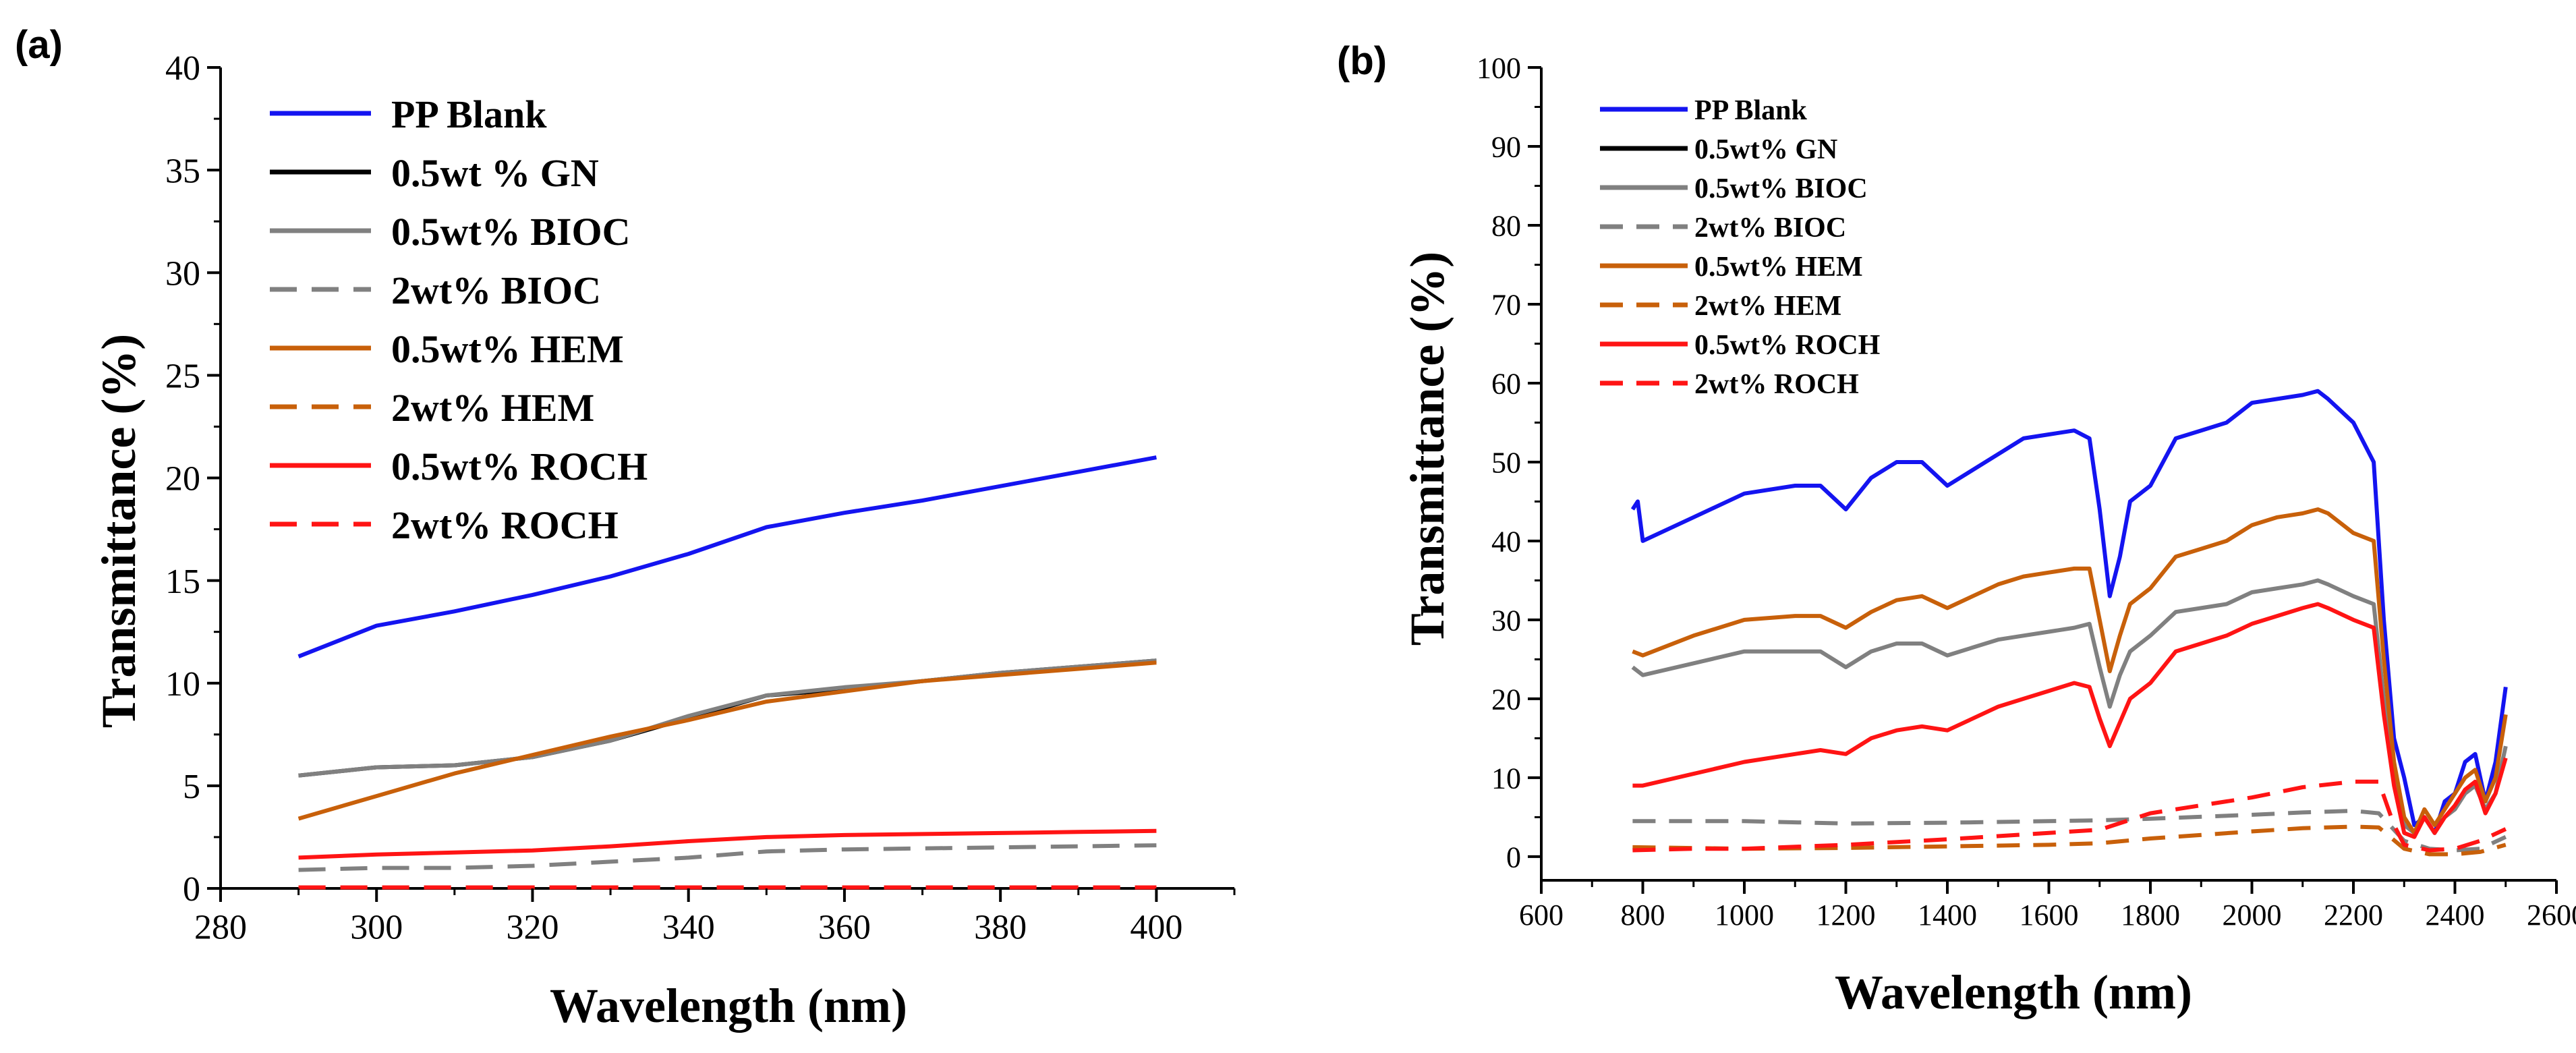 This screenshot has height=1053, width=2576. What do you see at coordinates (1506, 541) in the screenshot?
I see `panel-b-y-tick-label: 40` at bounding box center [1506, 541].